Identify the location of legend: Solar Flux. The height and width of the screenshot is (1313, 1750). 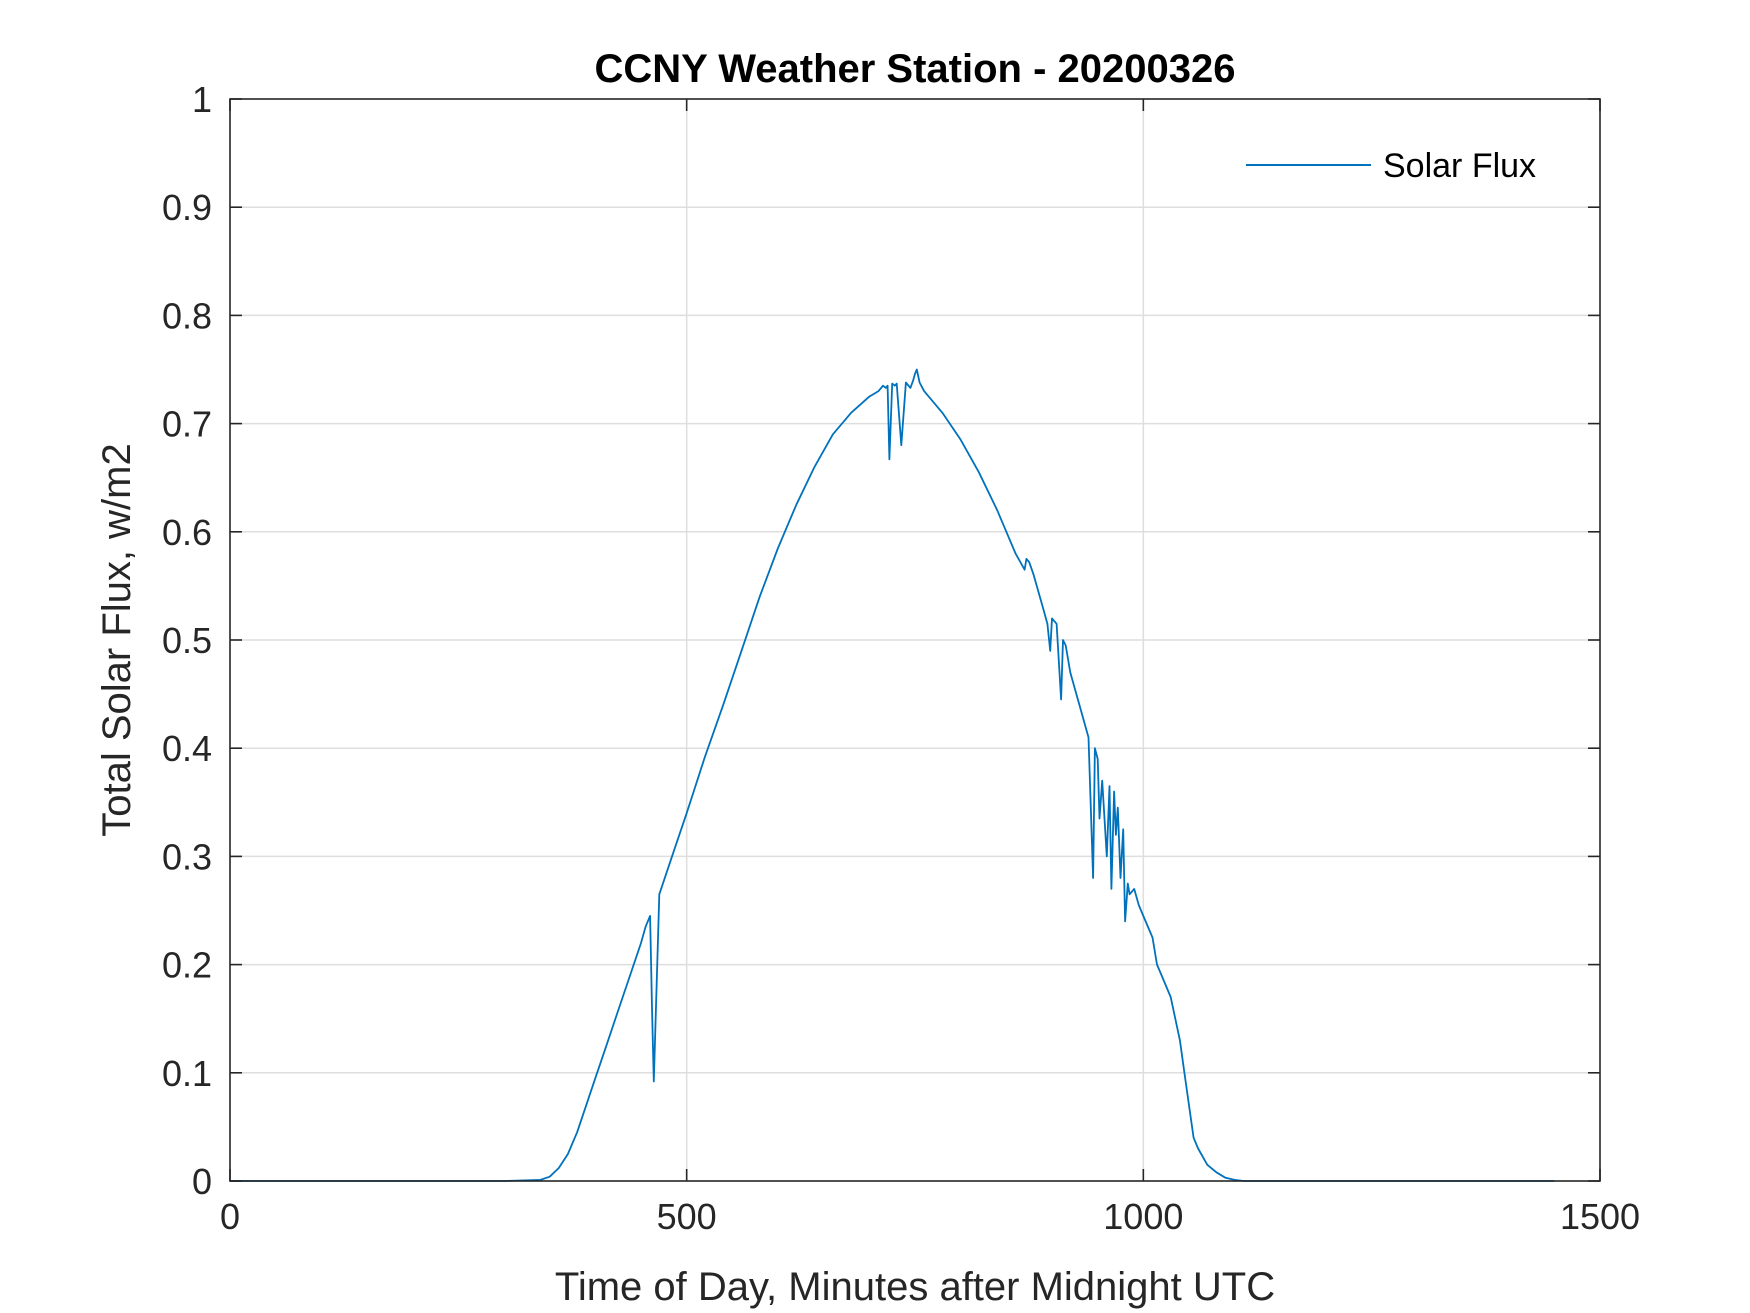
(1391, 166).